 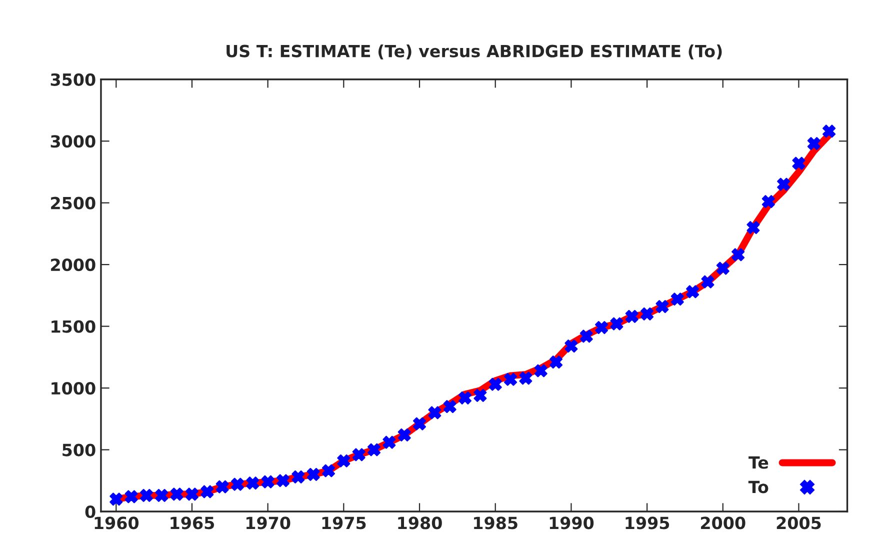 What do you see at coordinates (474, 52) in the screenshot?
I see `chart-title: US T: ESTIMATE (Te) versus ABRIDGED ESTIMATE (To)` at bounding box center [474, 52].